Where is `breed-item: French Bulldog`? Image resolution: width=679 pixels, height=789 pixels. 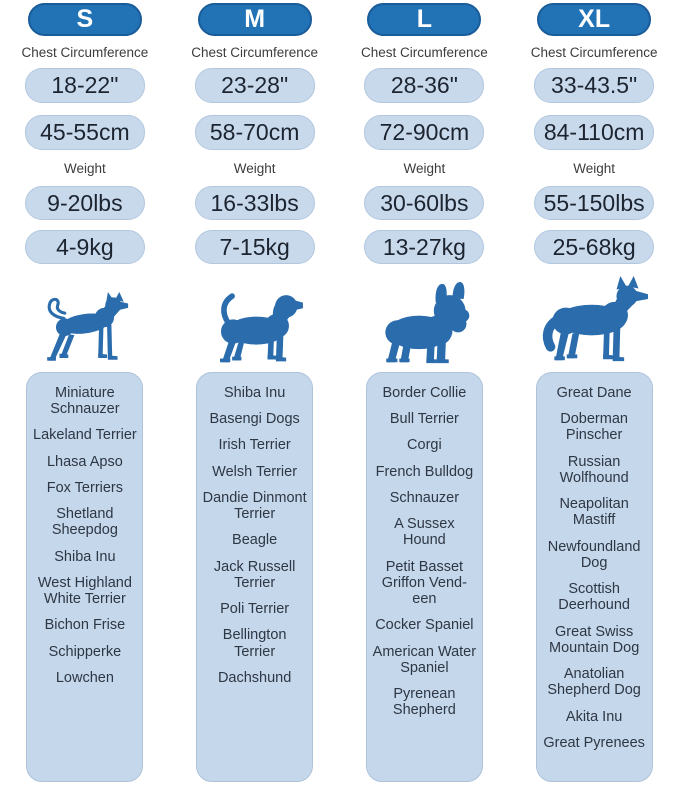
breed-item: French Bulldog is located at coordinates (424, 471).